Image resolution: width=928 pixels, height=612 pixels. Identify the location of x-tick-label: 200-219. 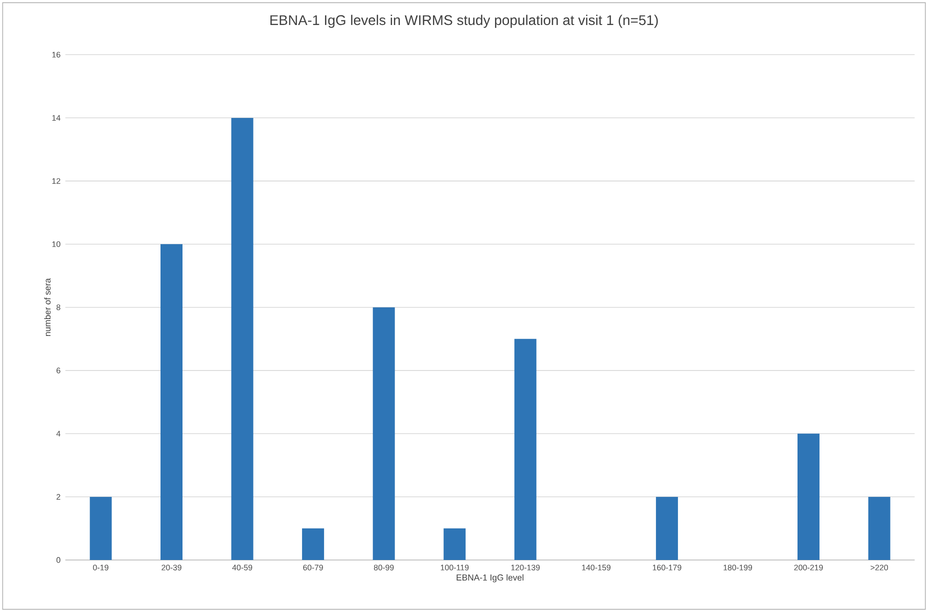
(808, 567).